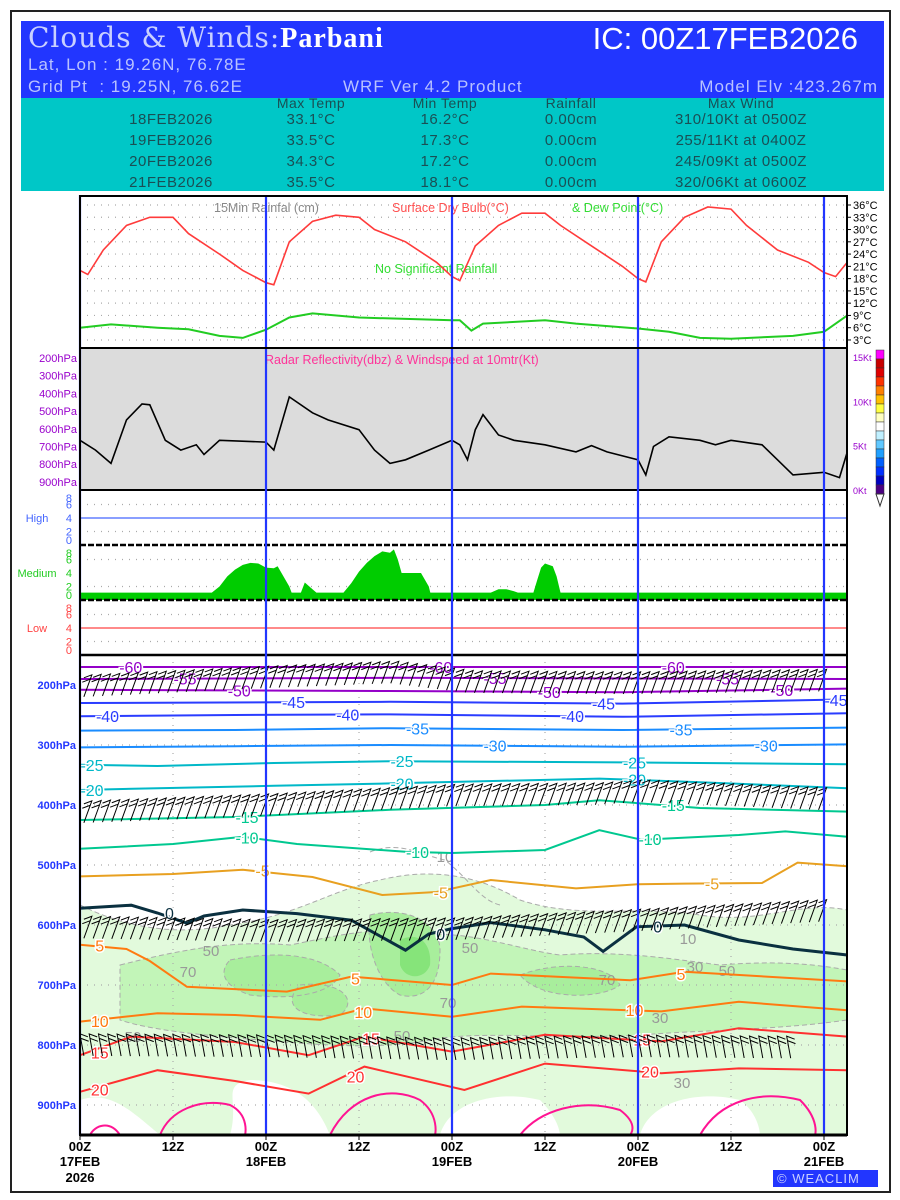 Image resolution: width=900 pixels, height=1200 pixels. What do you see at coordinates (371, 1039) in the screenshot?
I see `isotherm-label: 15` at bounding box center [371, 1039].